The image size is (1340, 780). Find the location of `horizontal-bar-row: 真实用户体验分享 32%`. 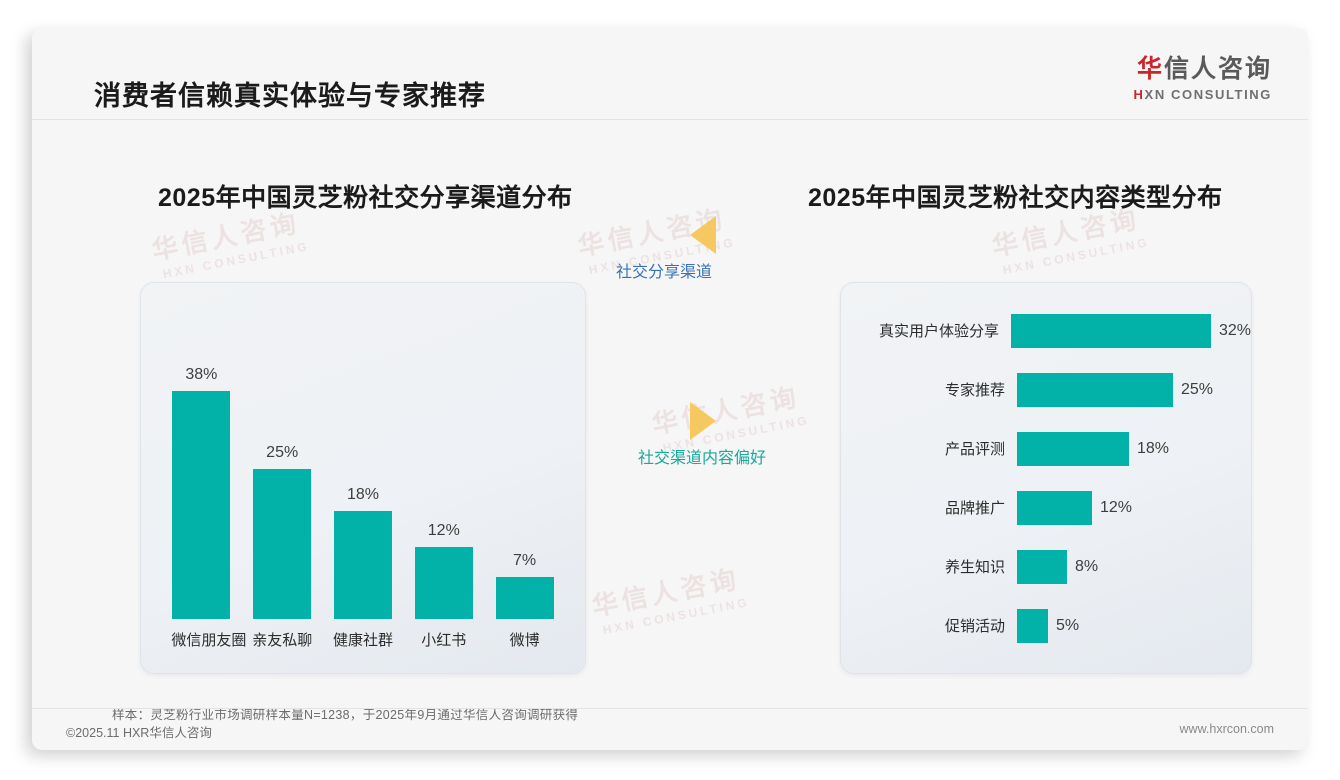

horizontal-bar-row: 真实用户体验分享 32% is located at coordinates (1046, 331).